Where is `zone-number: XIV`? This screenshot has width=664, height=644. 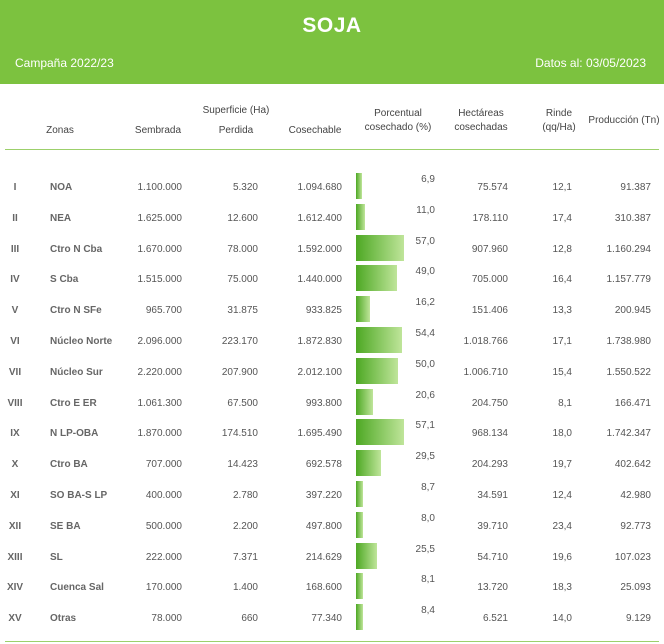 zone-number: XIV is located at coordinates (15, 588).